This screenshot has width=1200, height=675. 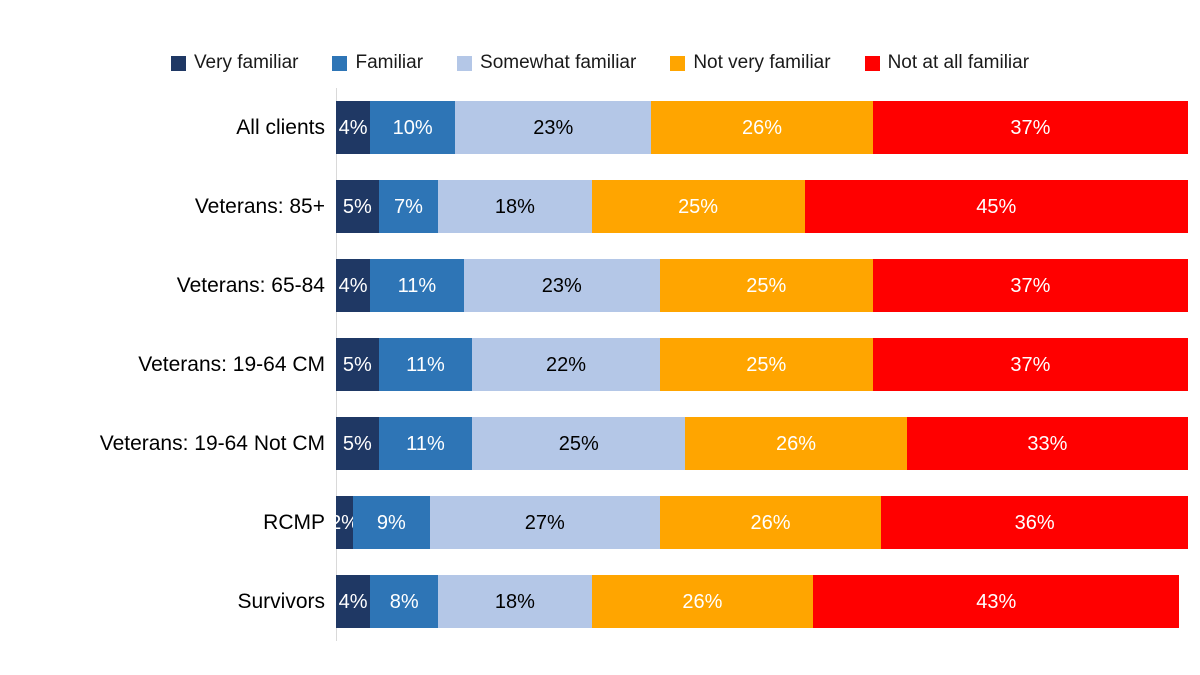 I want to click on bar-track: 5% 11% 22% 25% 37%, so click(x=762, y=364).